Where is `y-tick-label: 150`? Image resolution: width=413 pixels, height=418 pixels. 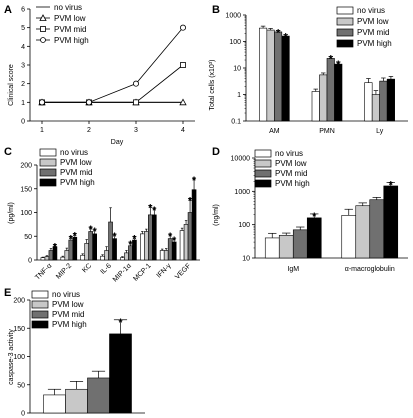
y-tick-label: 150 is located at coordinates (26, 189).